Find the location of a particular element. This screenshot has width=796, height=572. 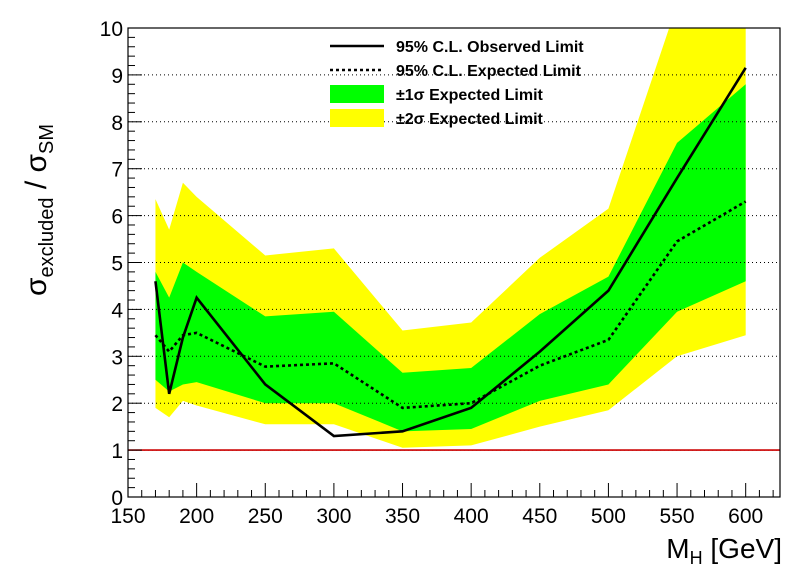

legend-entry-4: ±2σ Expected Limit is located at coordinates (437, 118).